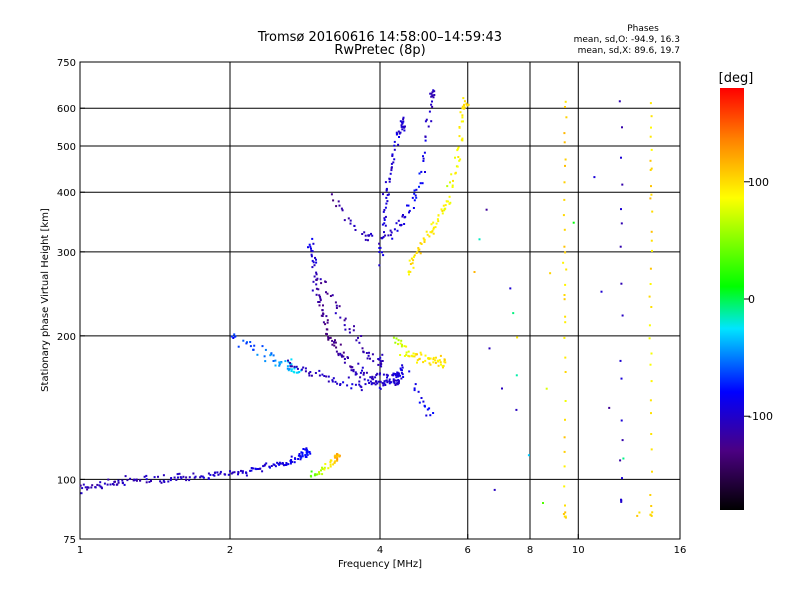 The image size is (800, 600). Describe the element at coordinates (69, 540) in the screenshot. I see `y-tick-label: 75` at that location.